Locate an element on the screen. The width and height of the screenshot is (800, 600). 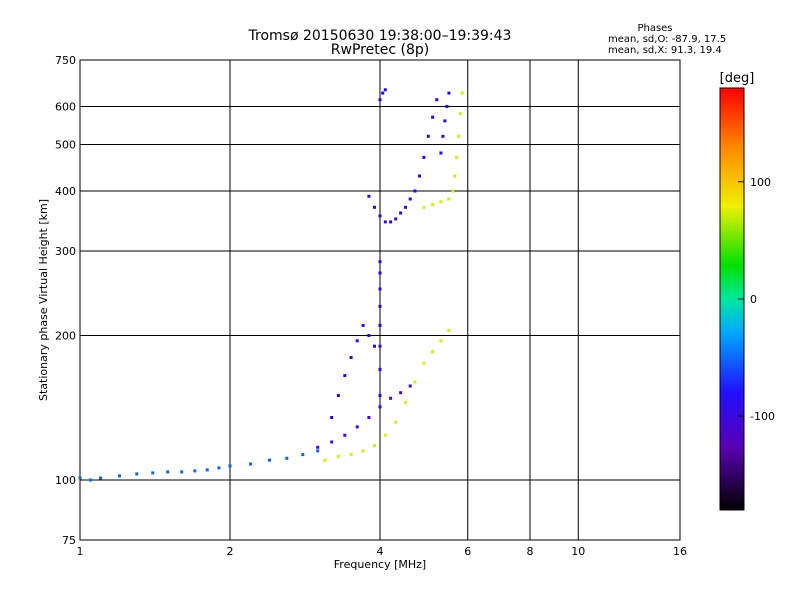
y-tick-label: 200 is located at coordinates (65, 336).